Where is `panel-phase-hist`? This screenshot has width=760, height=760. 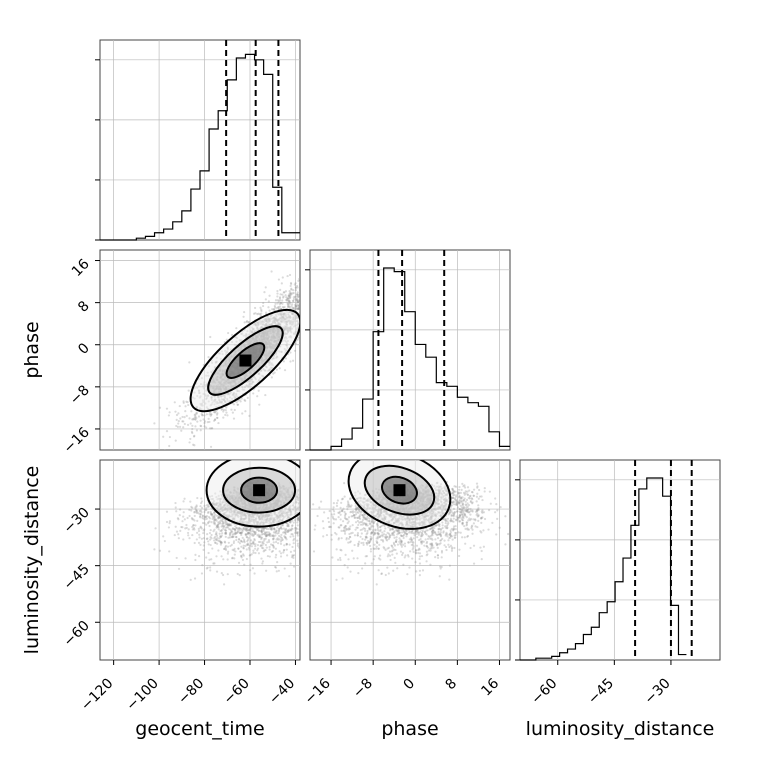 panel-phase-hist is located at coordinates (408, 350).